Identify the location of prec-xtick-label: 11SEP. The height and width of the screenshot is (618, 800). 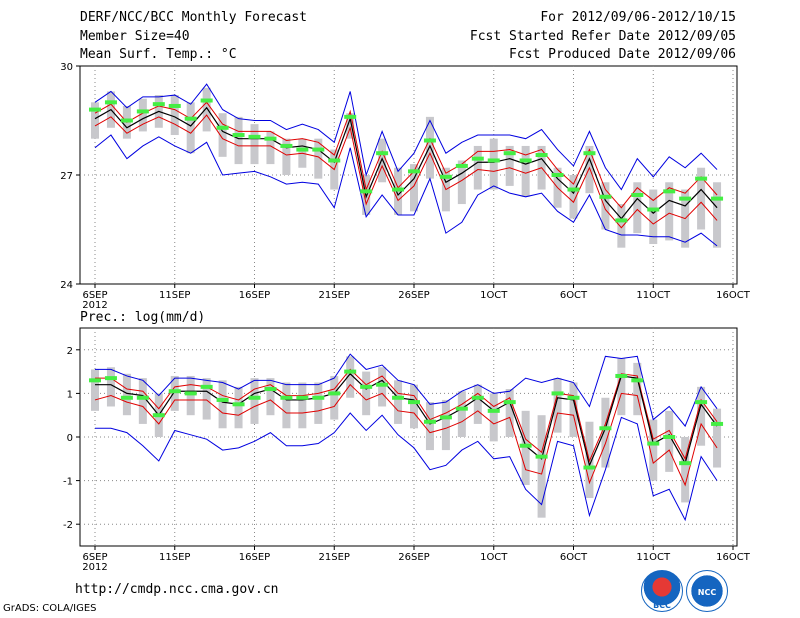
(174, 557).